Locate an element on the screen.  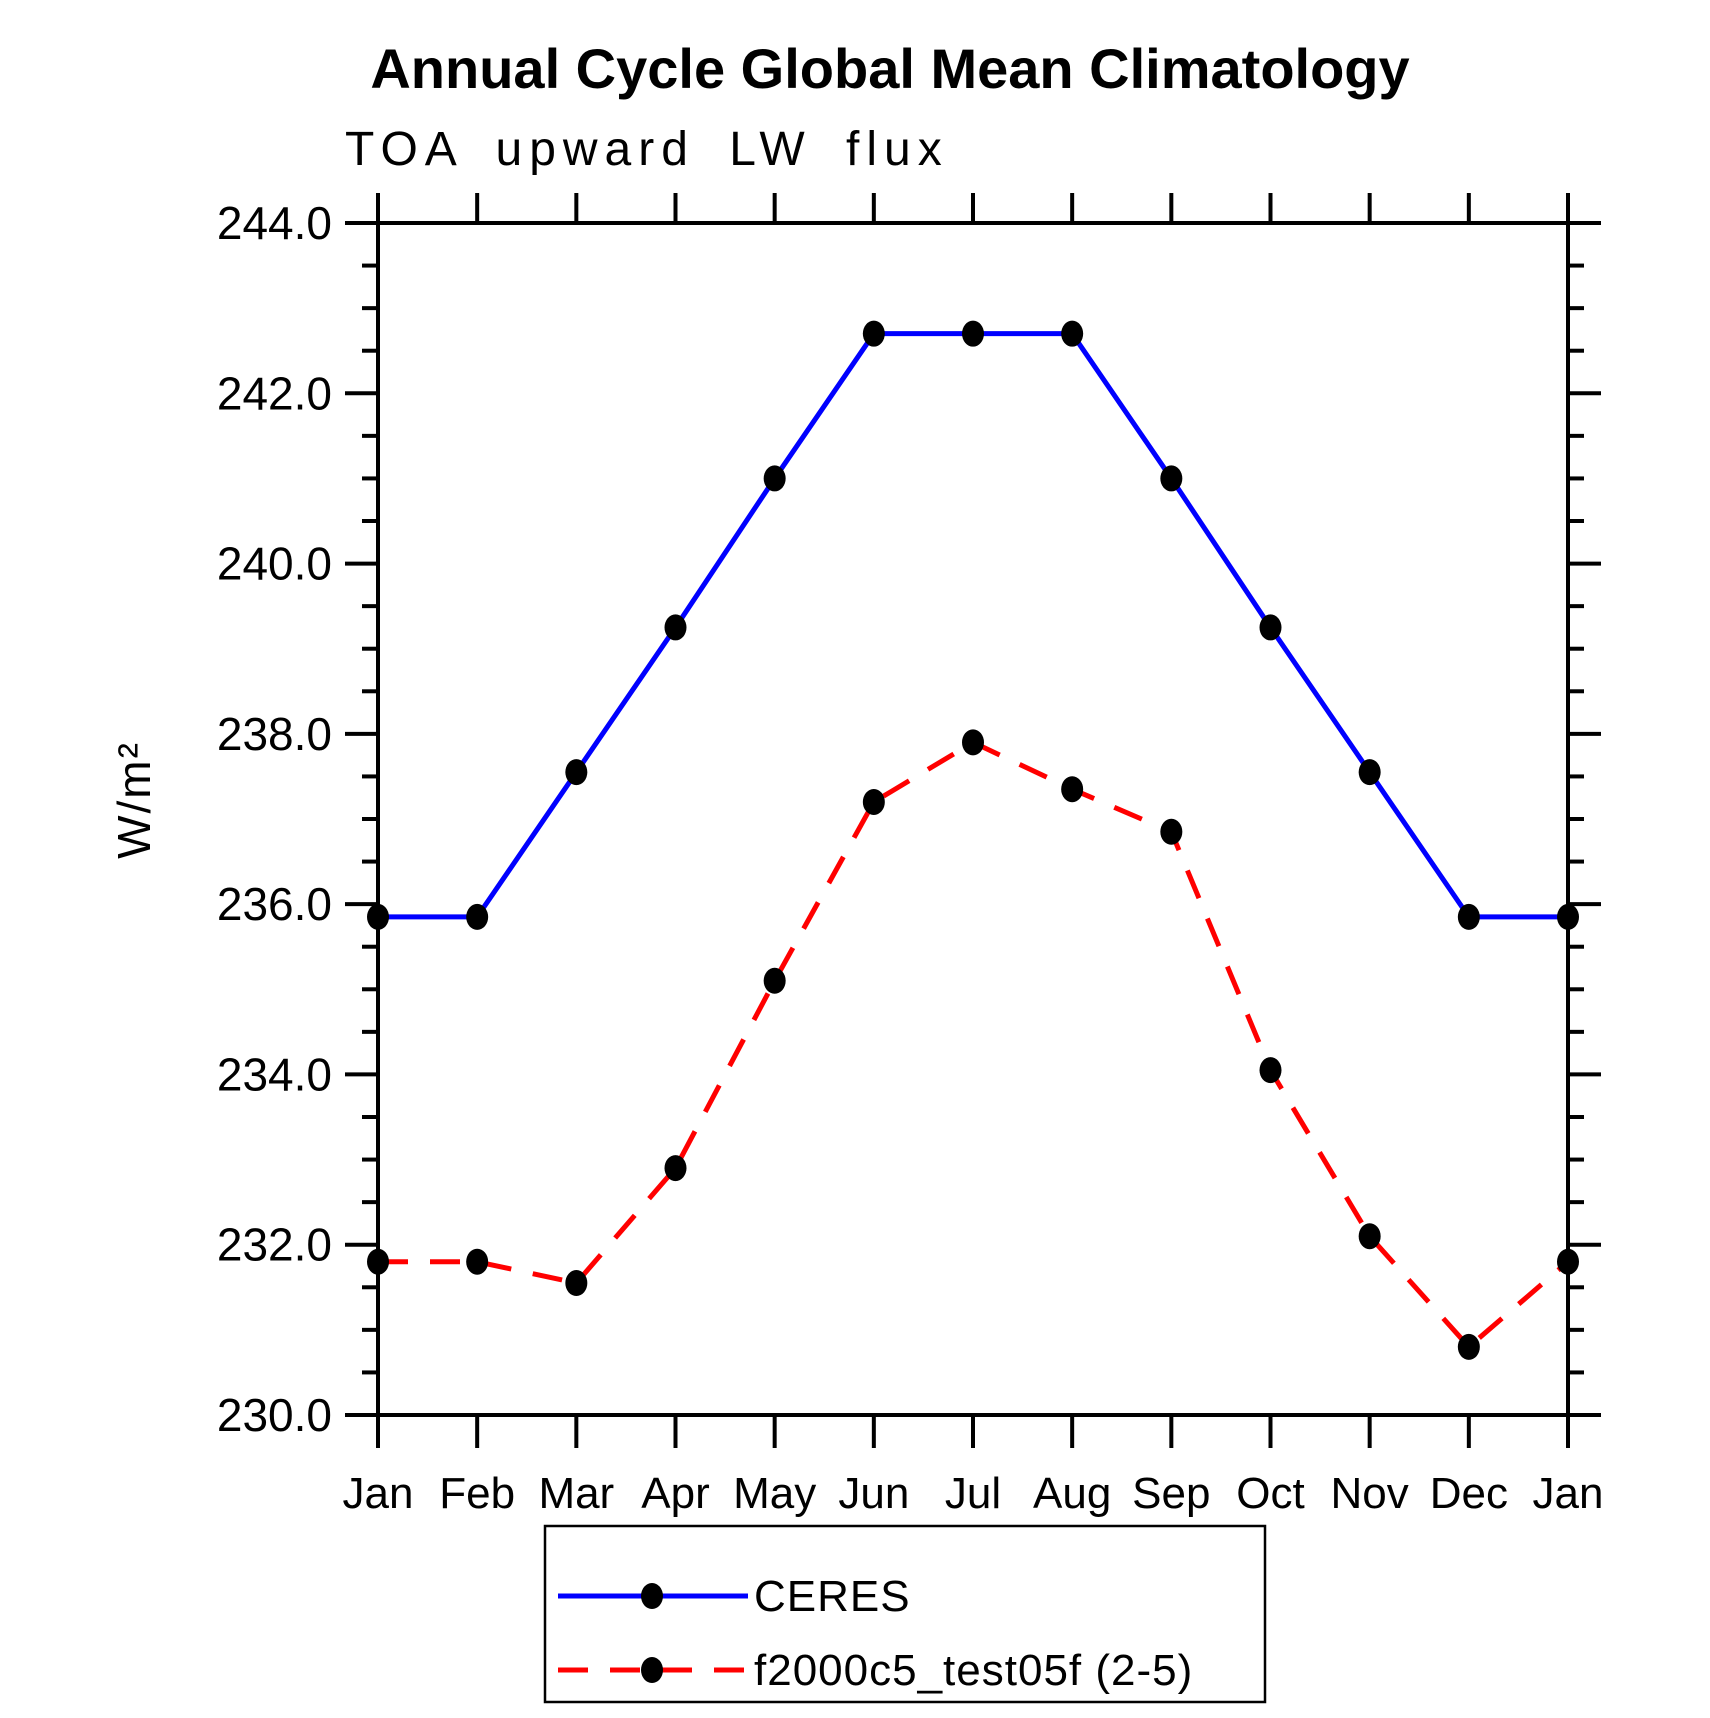
x-tick-label: Nov is located at coordinates (1370, 1493).